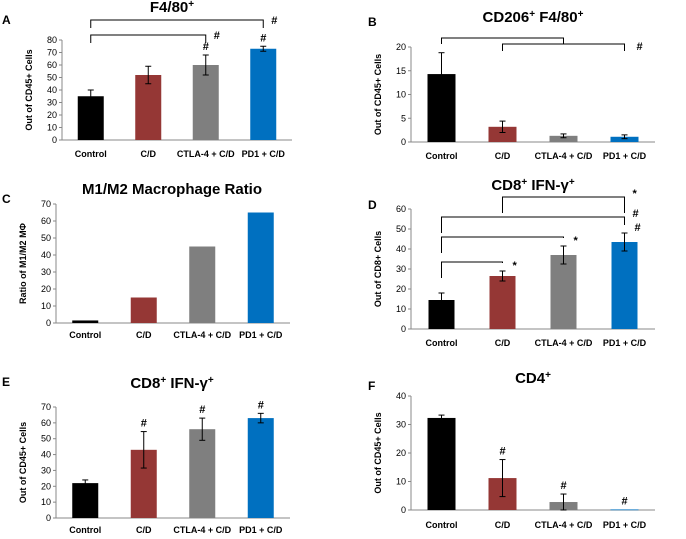 This screenshot has width=686, height=539. Describe the element at coordinates (533, 378) in the screenshot. I see `chart-title: CD4+` at that location.